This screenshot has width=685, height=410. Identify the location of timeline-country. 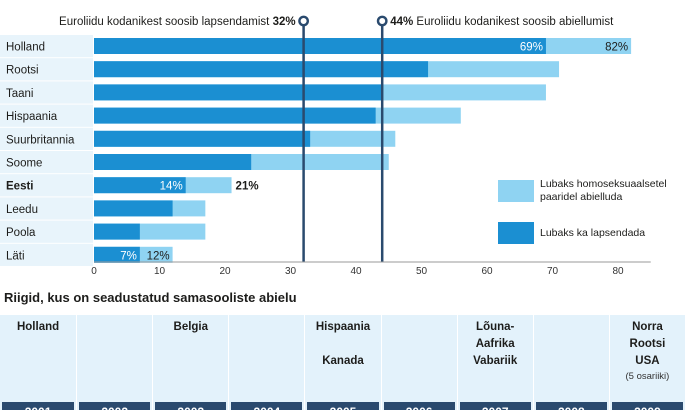
(342, 344).